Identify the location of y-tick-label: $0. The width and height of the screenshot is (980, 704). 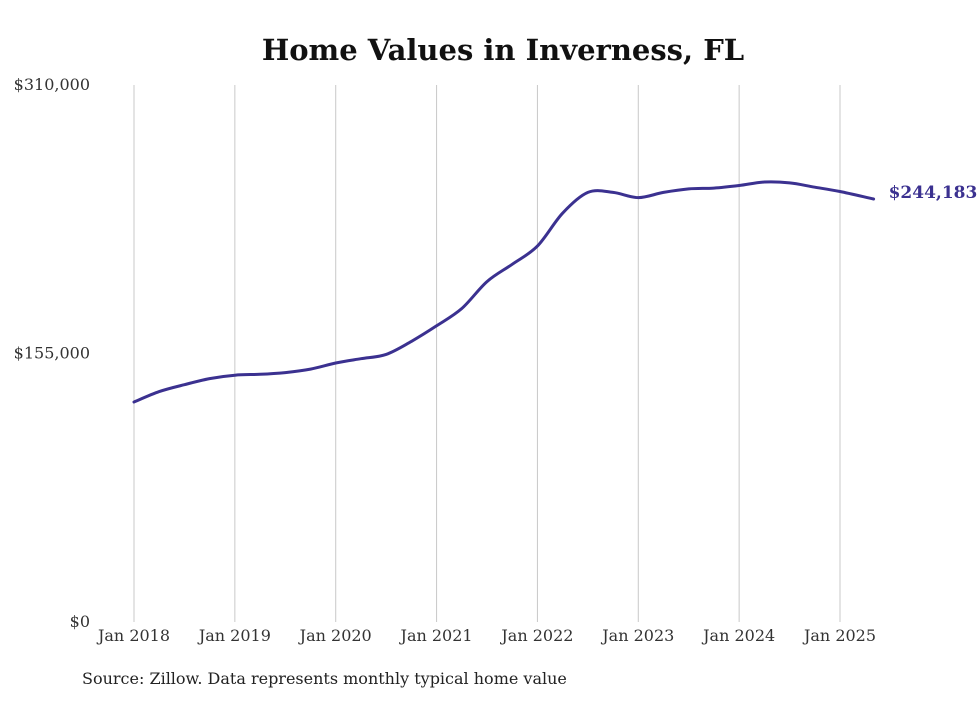
(80, 621).